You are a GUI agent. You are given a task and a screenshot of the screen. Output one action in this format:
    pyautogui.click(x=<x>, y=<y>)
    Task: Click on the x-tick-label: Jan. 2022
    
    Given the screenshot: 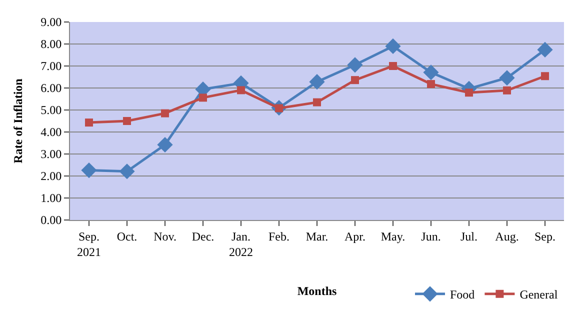 What is the action you would take?
    pyautogui.click(x=241, y=244)
    